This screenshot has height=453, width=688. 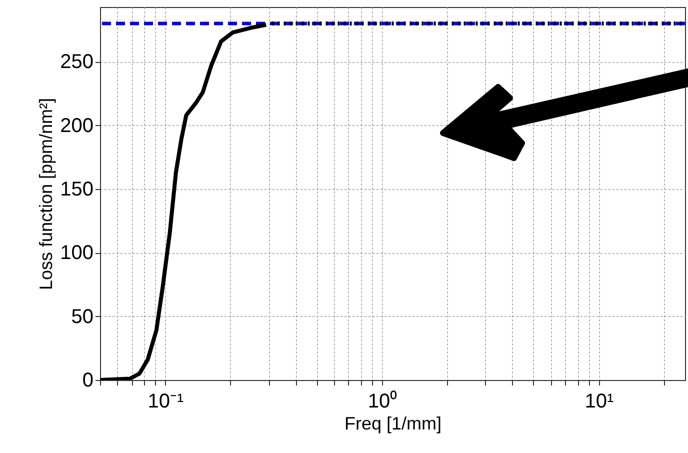 What do you see at coordinates (46, 194) in the screenshot?
I see `y-axis-title: Loss function [ppm/nm²]` at bounding box center [46, 194].